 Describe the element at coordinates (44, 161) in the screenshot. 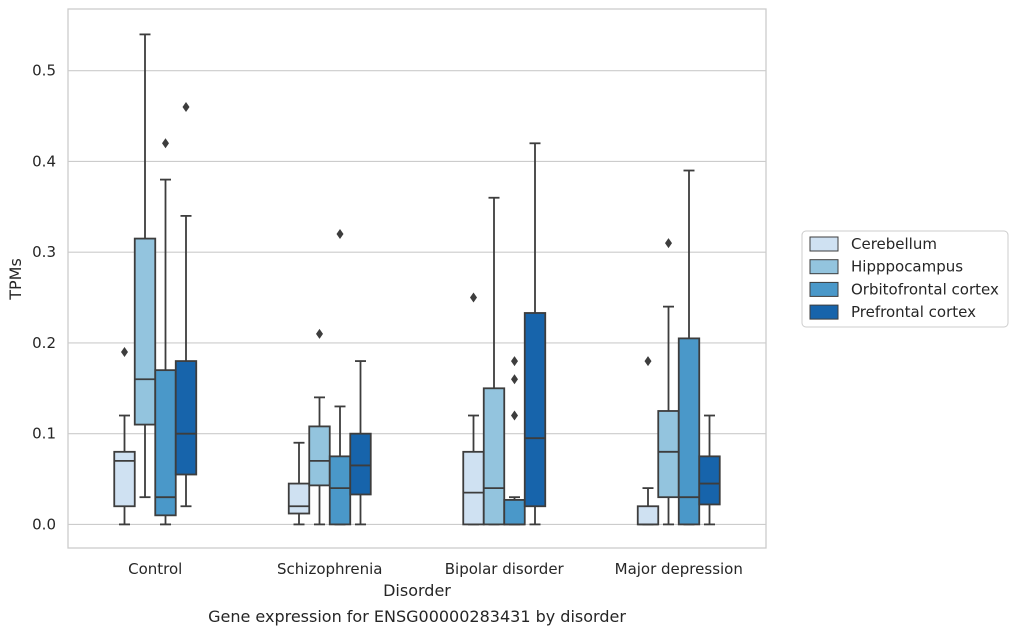

I see `y-tick-label: 0.4` at that location.